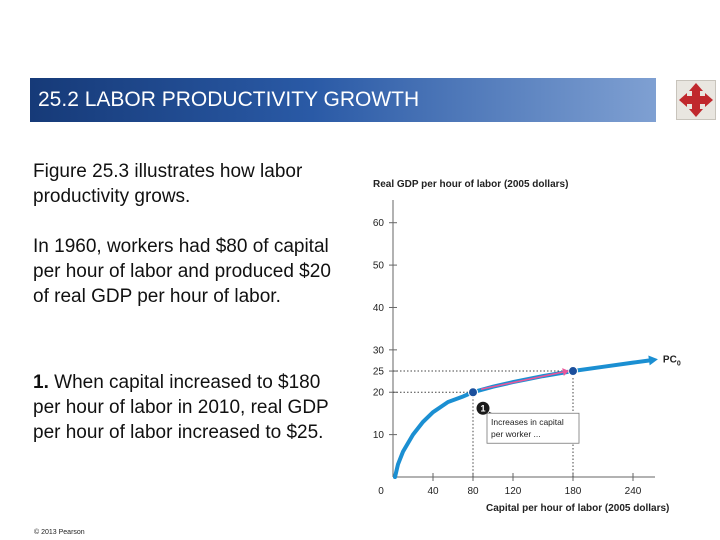 The height and width of the screenshot is (540, 720). I want to click on y-tick-label: 25, so click(379, 372).